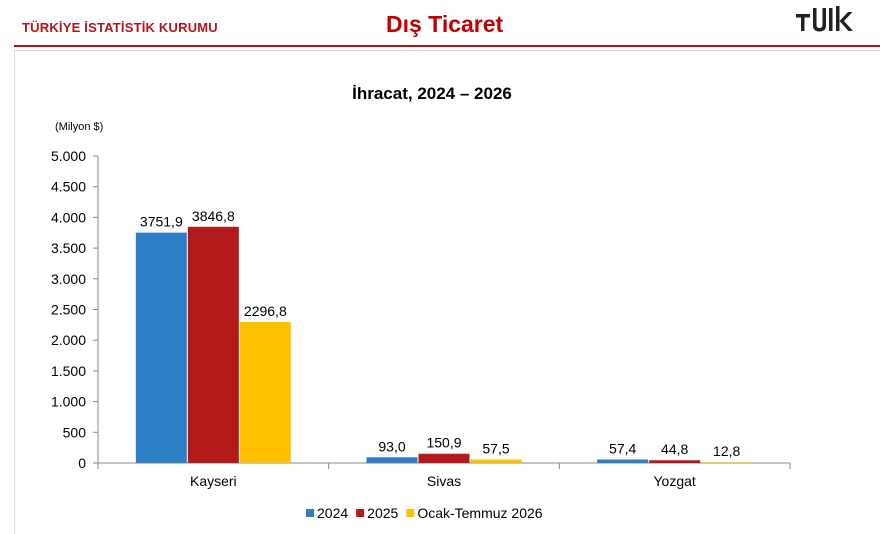 The image size is (880, 534). What do you see at coordinates (622, 448) in the screenshot?
I see `data-label: 57,4` at bounding box center [622, 448].